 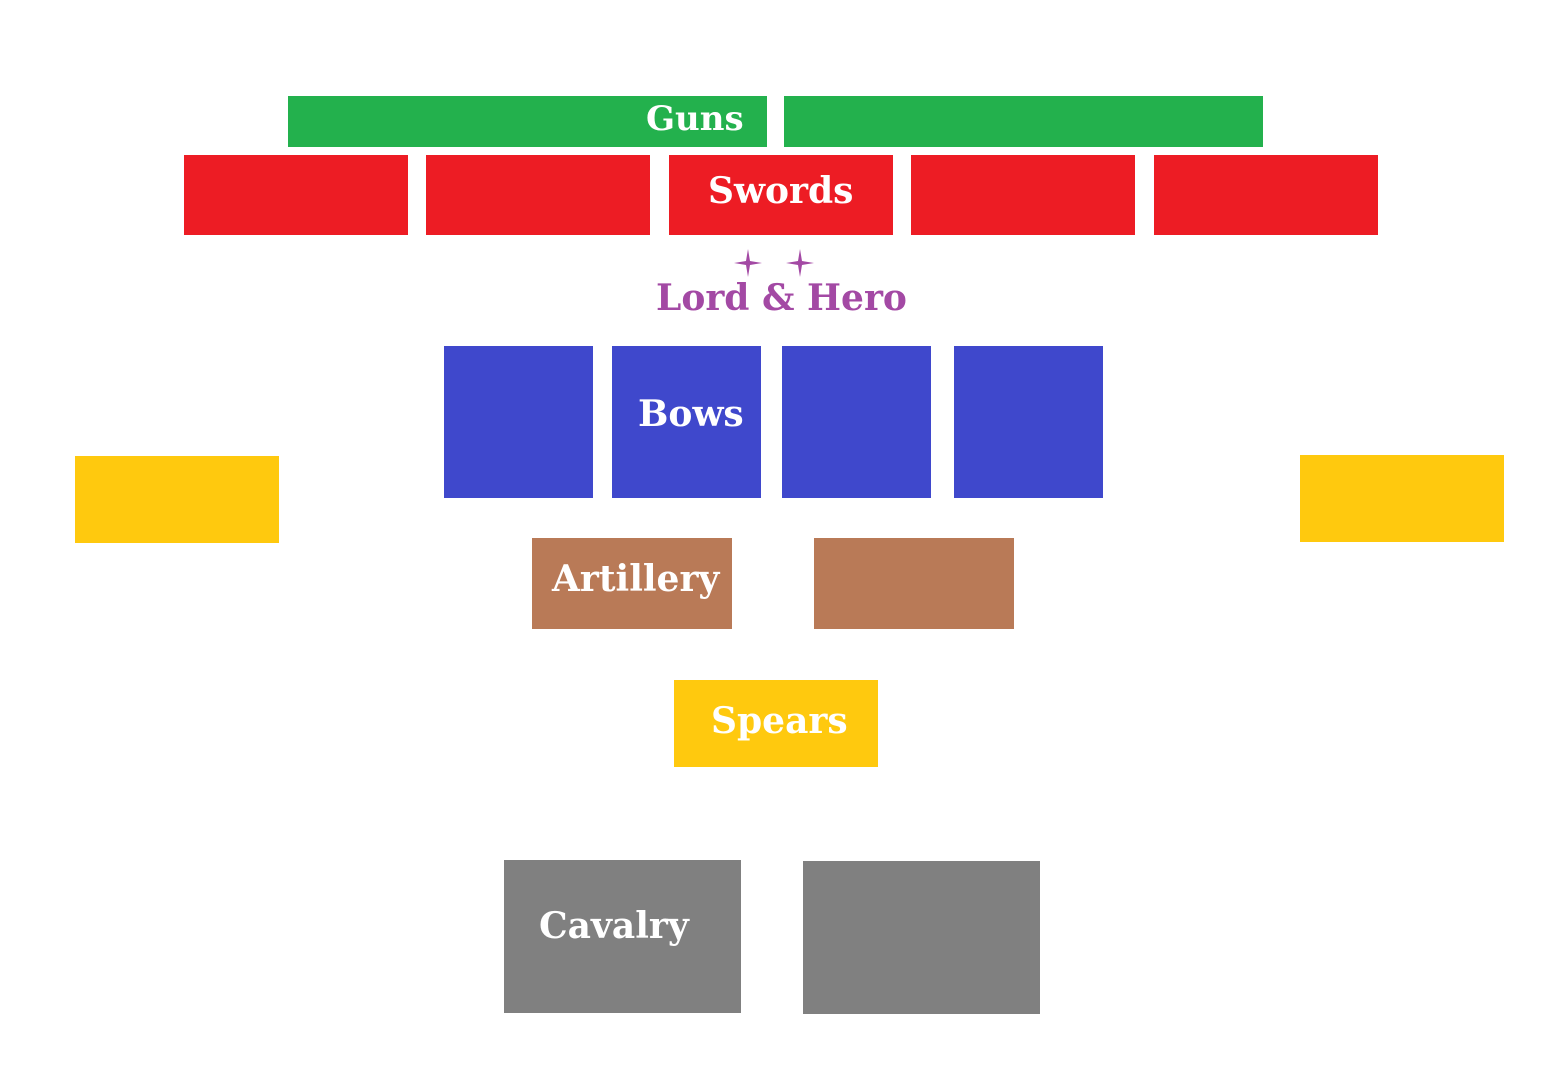 What do you see at coordinates (779, 721) in the screenshot?
I see `spears-label: Spears` at bounding box center [779, 721].